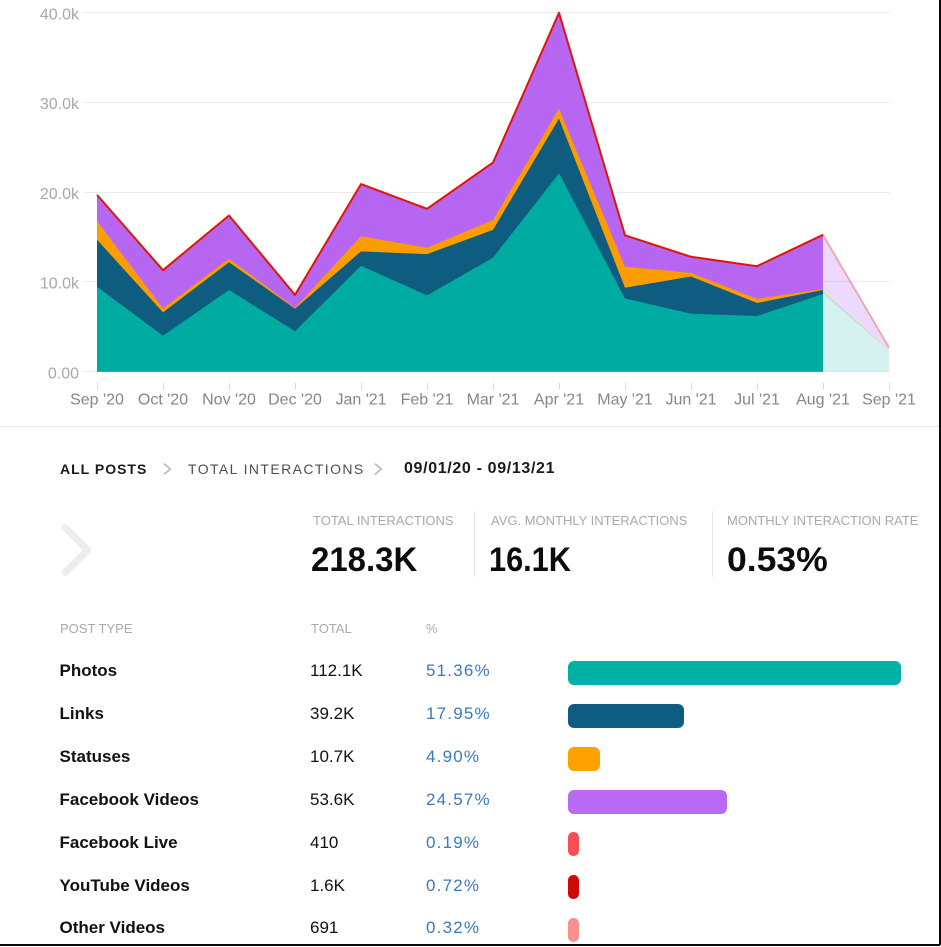  What do you see at coordinates (97, 400) in the screenshot?
I see `svg-text: Sep '20` at bounding box center [97, 400].